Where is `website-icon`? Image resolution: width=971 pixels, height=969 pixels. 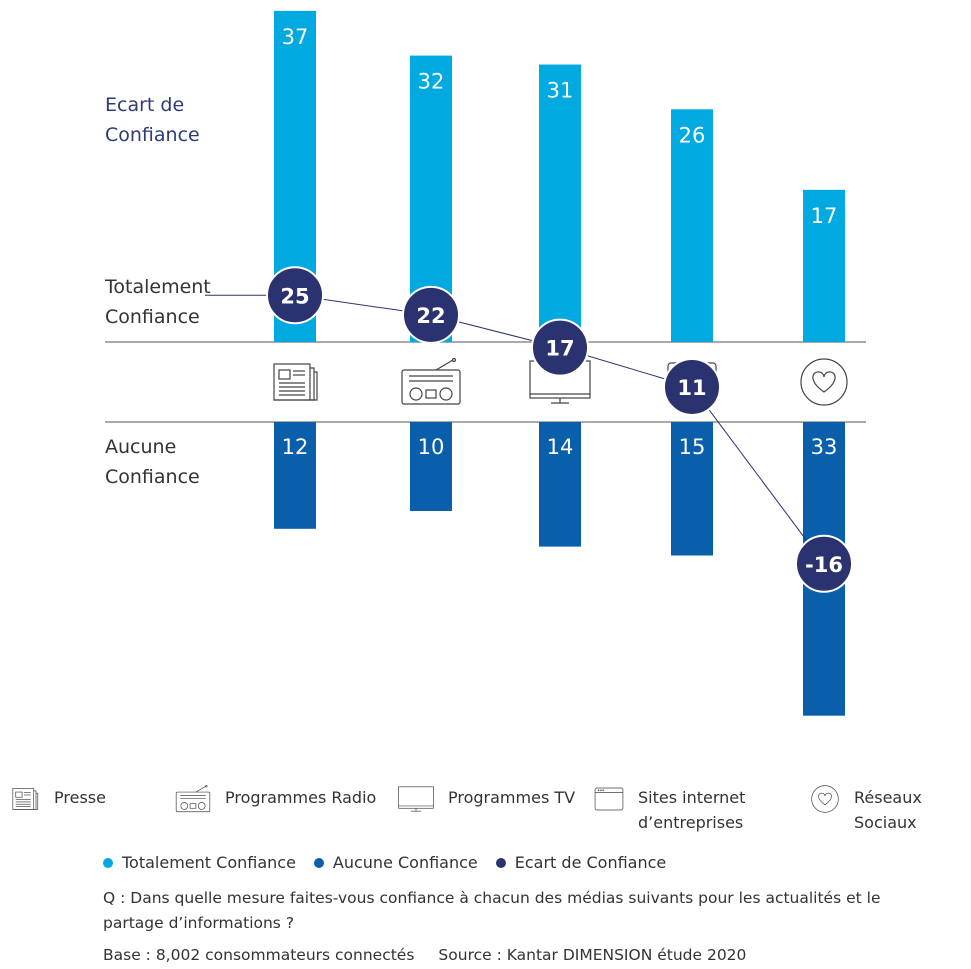 website-icon is located at coordinates (609, 799).